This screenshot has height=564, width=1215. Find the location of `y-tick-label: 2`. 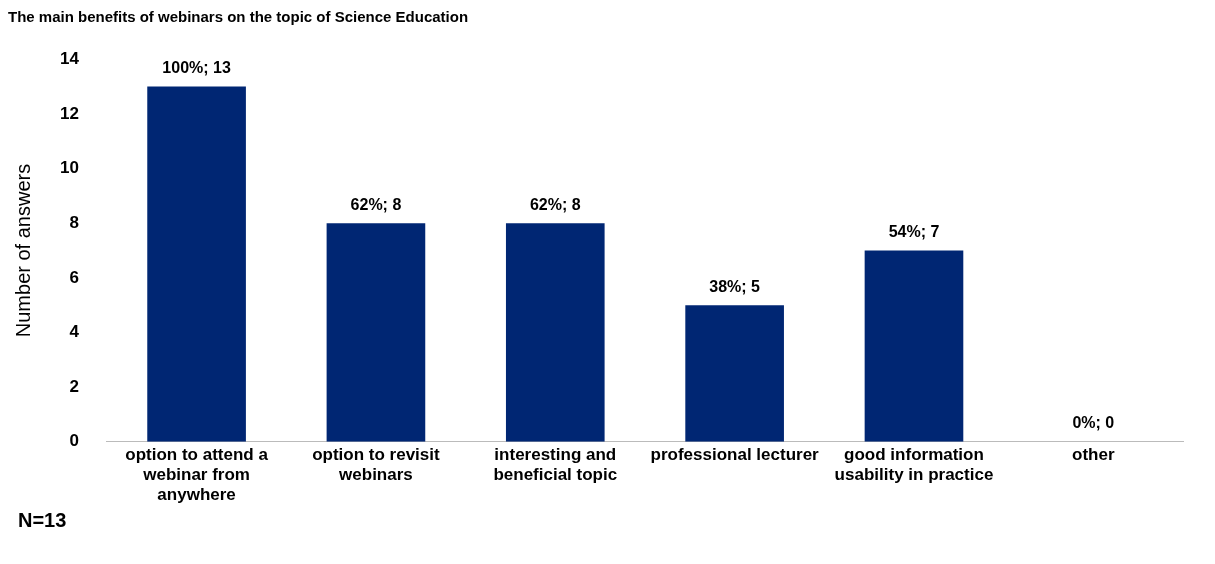

y-tick-label: 2 is located at coordinates (74, 386).